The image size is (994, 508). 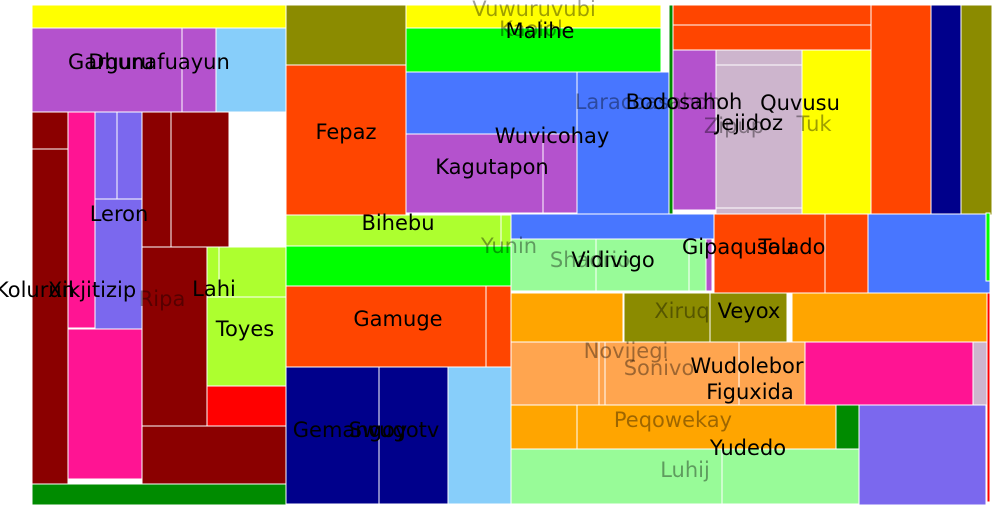 What do you see at coordinates (749, 311) in the screenshot?
I see `treemap-label-veyox: Veyox` at bounding box center [749, 311].